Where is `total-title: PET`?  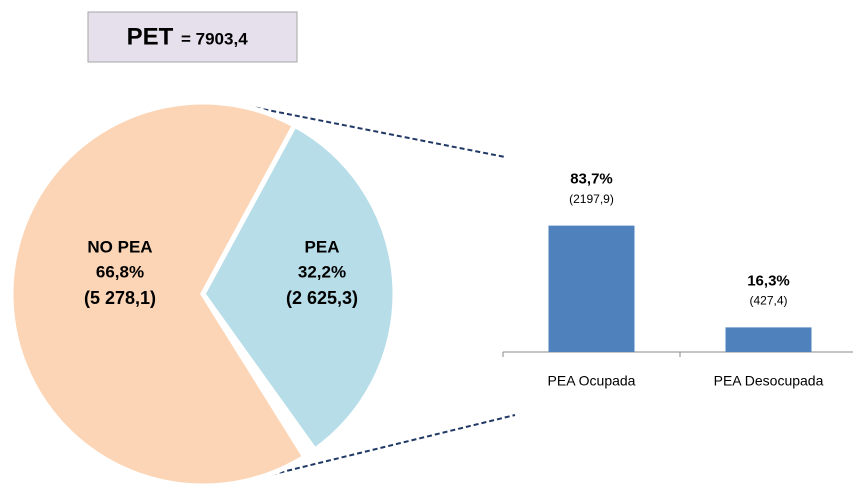 total-title: PET is located at coordinates (150, 36).